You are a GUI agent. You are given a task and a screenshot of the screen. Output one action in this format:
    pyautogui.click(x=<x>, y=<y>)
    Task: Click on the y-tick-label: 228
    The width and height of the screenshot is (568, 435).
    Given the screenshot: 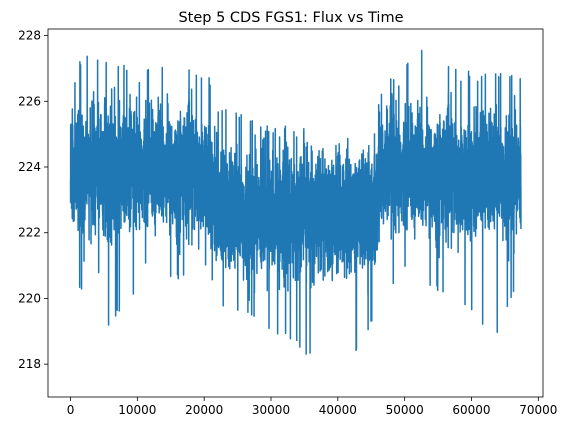 What is the action you would take?
    pyautogui.click(x=29, y=36)
    